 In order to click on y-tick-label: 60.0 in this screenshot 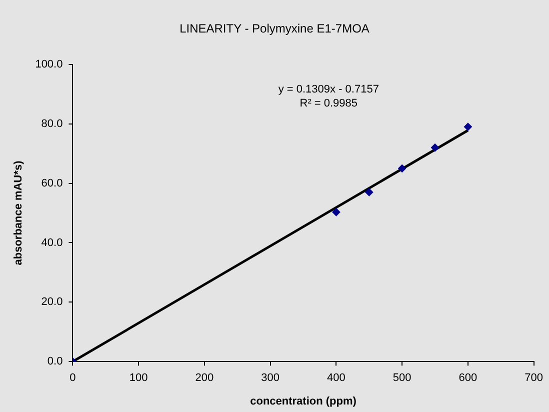, I will do `click(52, 183)`.